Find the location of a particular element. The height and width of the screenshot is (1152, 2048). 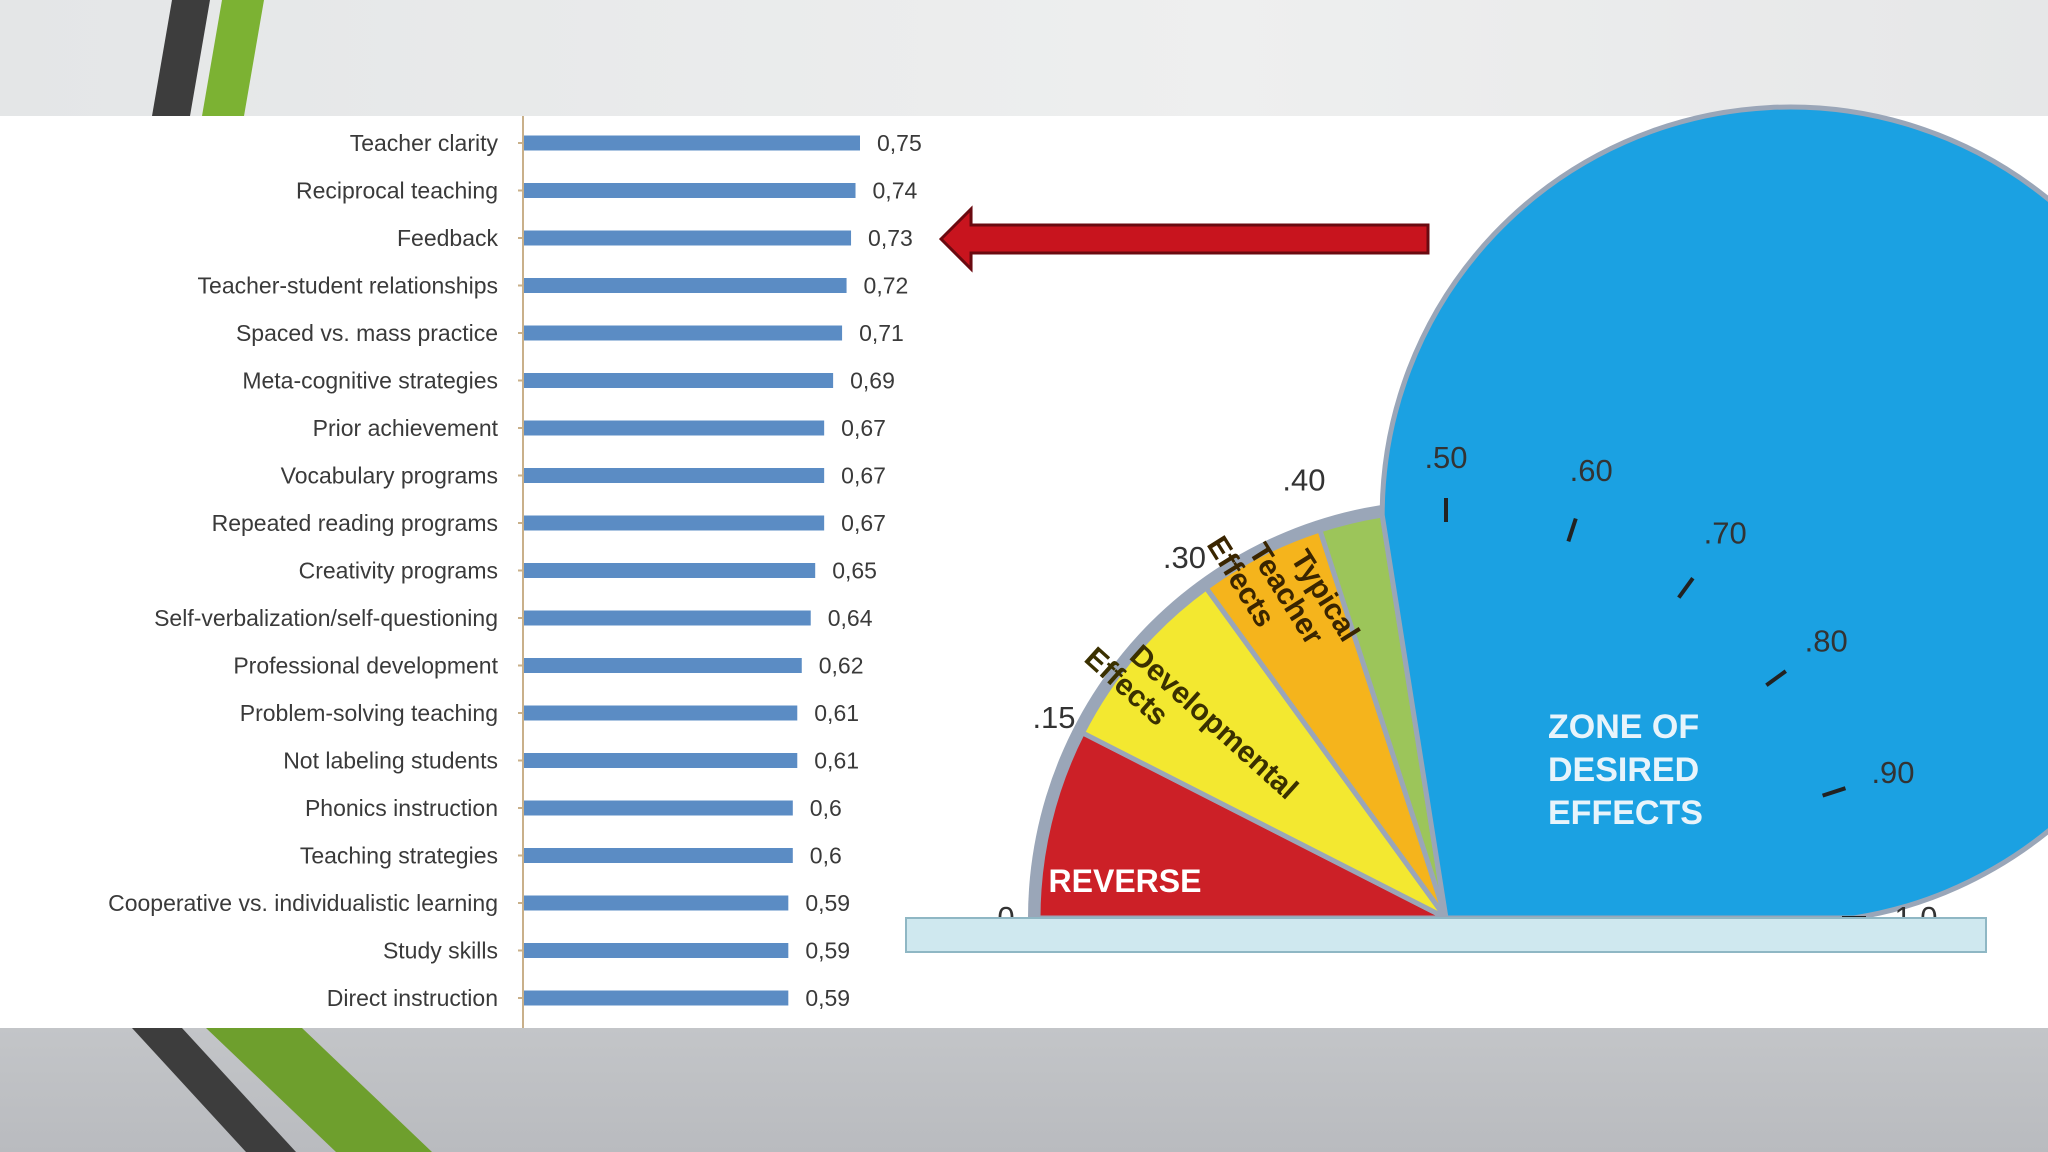

gauge-tick-label: .40 is located at coordinates (1303, 480).